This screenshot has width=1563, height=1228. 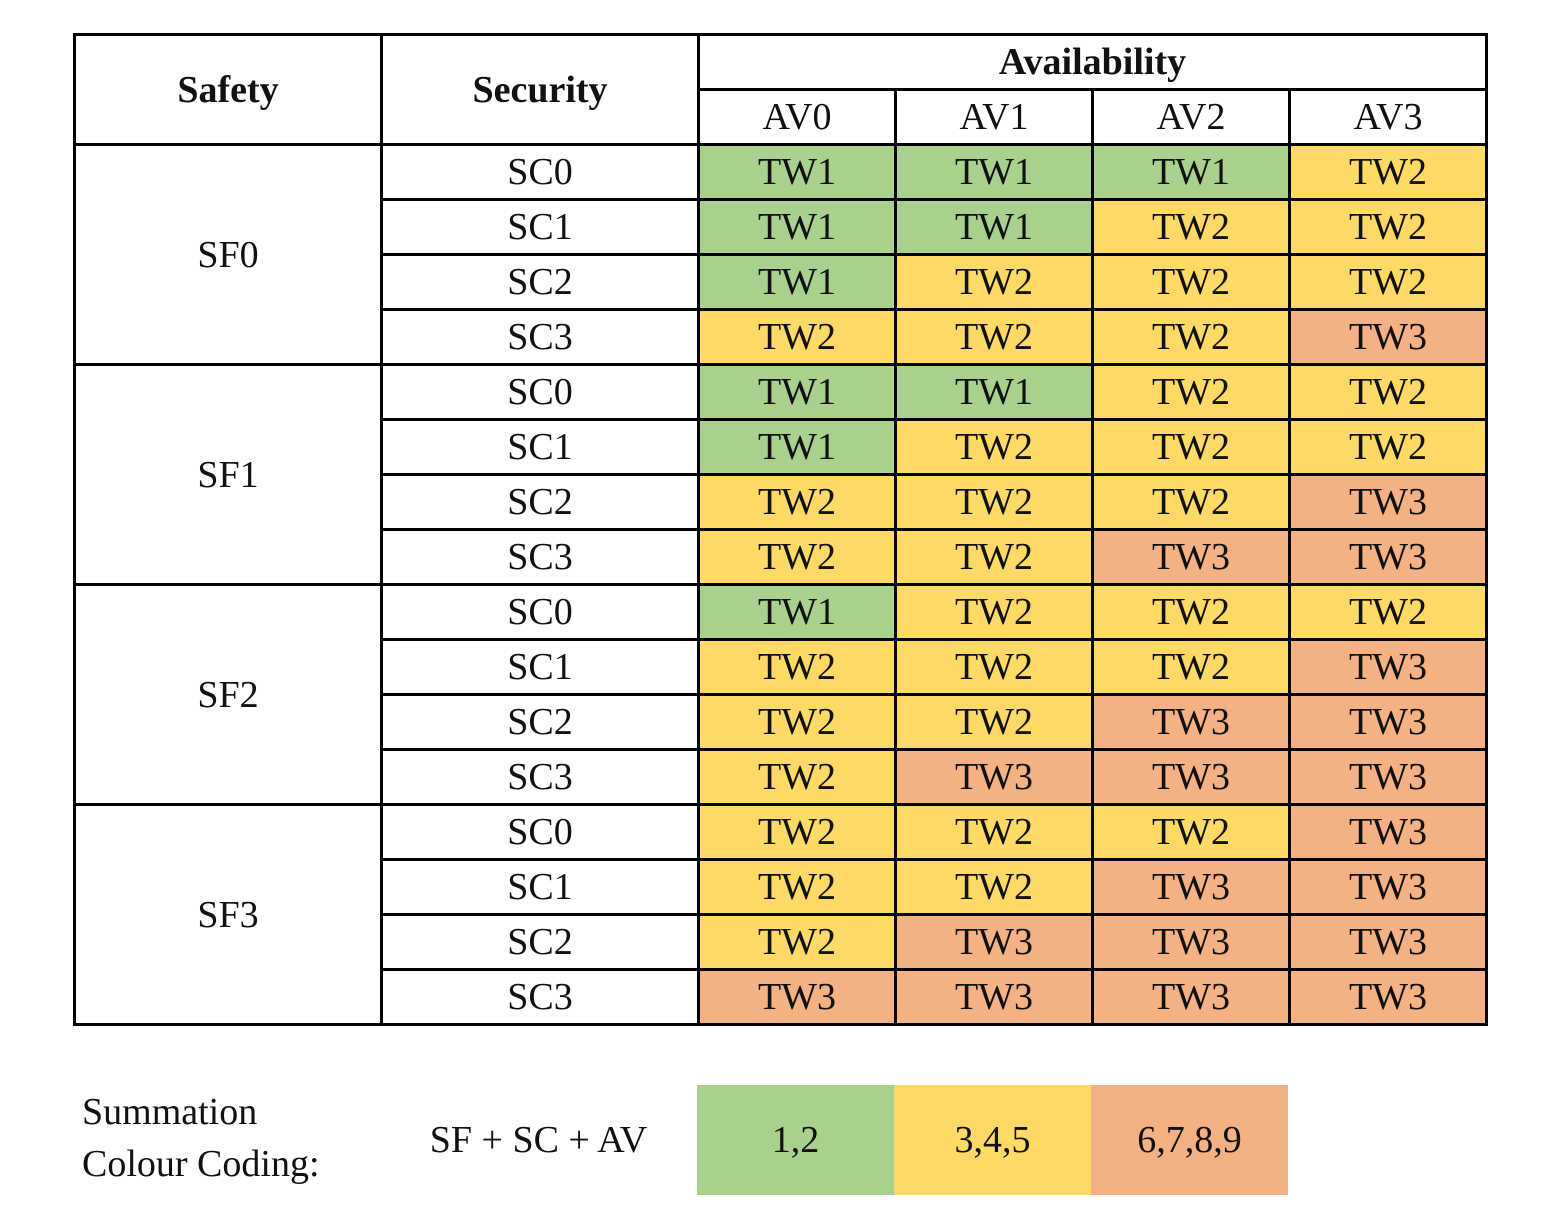 I want to click on table-row: SC2 TW2 TW2 TW3 TW3, so click(x=782, y=722).